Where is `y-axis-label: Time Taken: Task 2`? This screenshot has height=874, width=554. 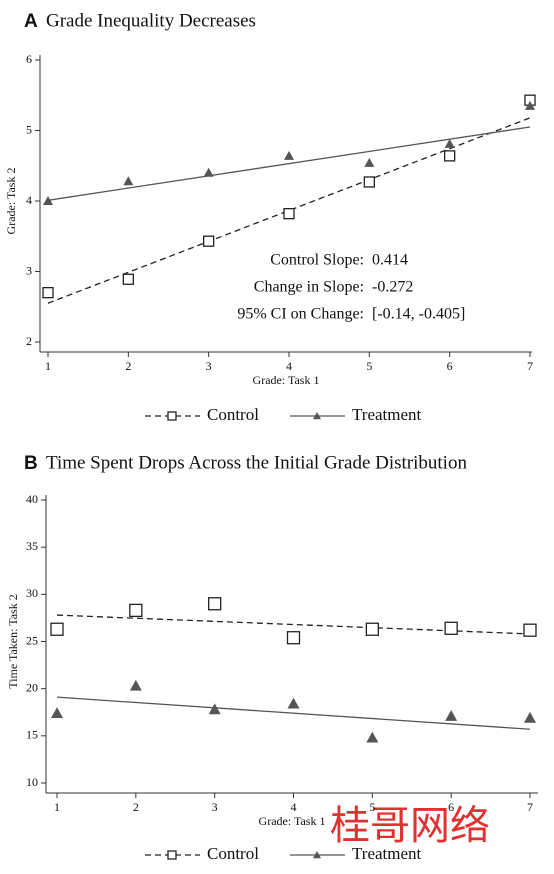
y-axis-label: Time Taken: Task 2 is located at coordinates (13, 641).